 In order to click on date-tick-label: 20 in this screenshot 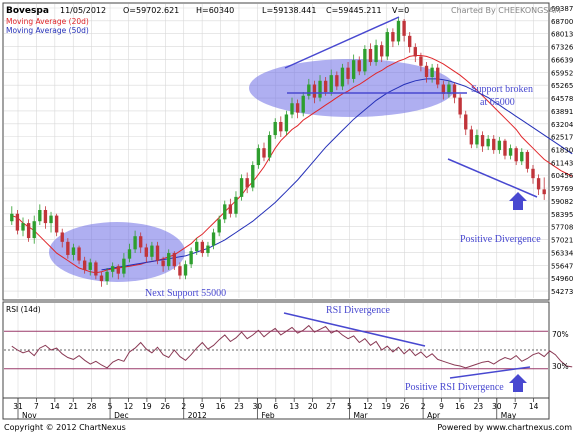, I will do `click(313, 406)`.